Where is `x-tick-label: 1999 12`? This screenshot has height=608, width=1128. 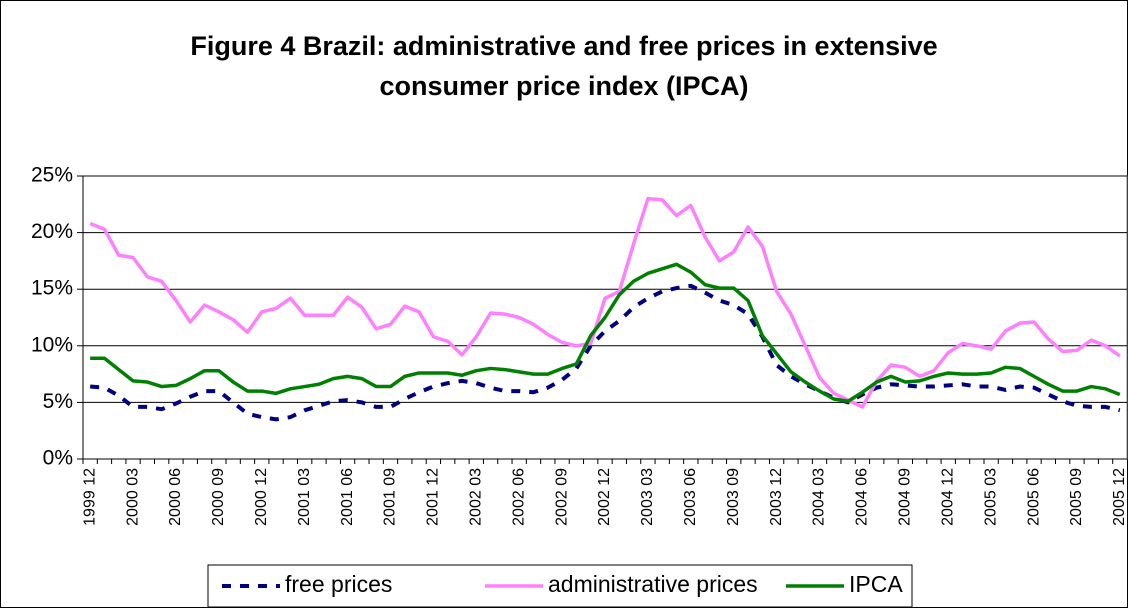
x-tick-label: 1999 12 is located at coordinates (89, 497).